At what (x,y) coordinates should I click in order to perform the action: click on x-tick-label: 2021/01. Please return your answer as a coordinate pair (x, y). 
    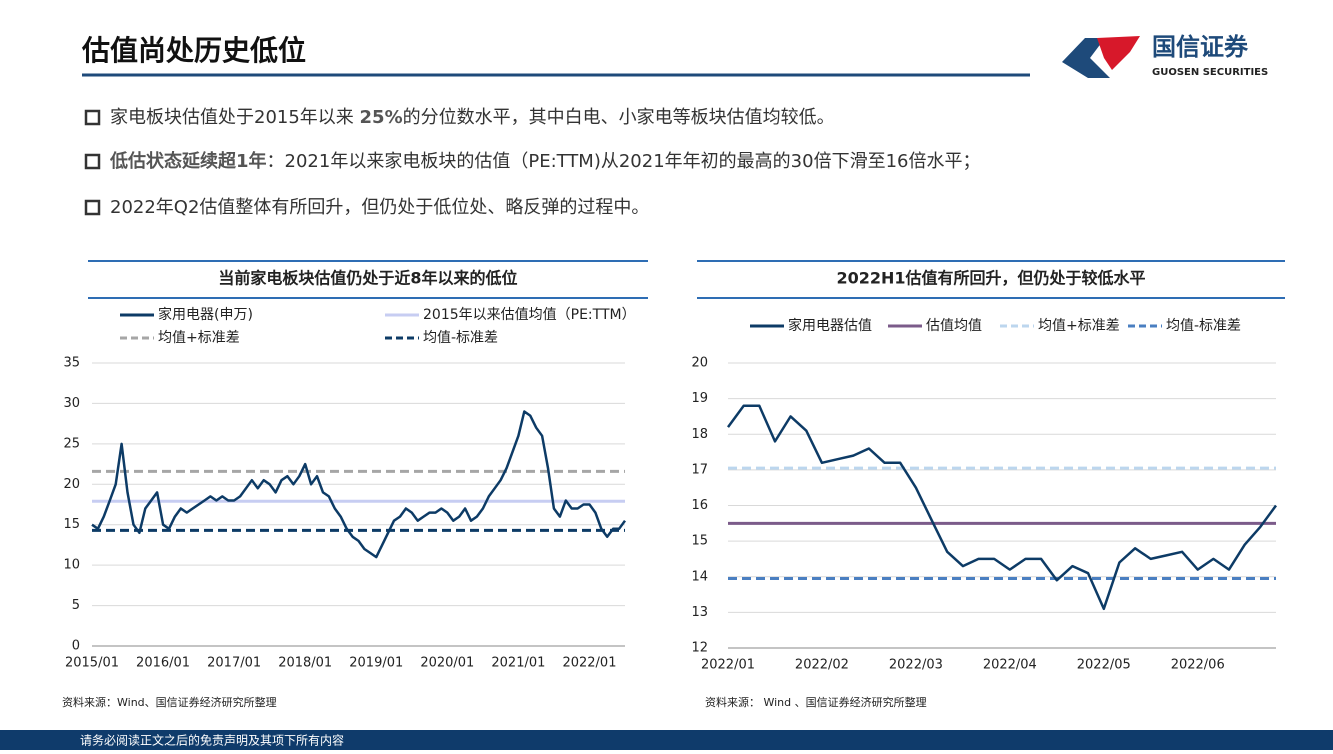
    Looking at the image, I should click on (518, 663).